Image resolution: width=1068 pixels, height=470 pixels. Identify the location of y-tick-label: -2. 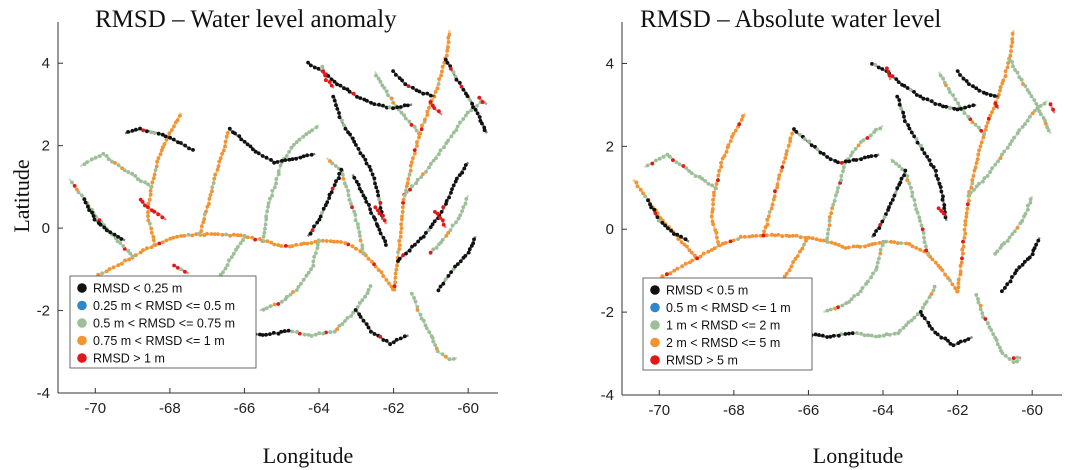
(43, 311).